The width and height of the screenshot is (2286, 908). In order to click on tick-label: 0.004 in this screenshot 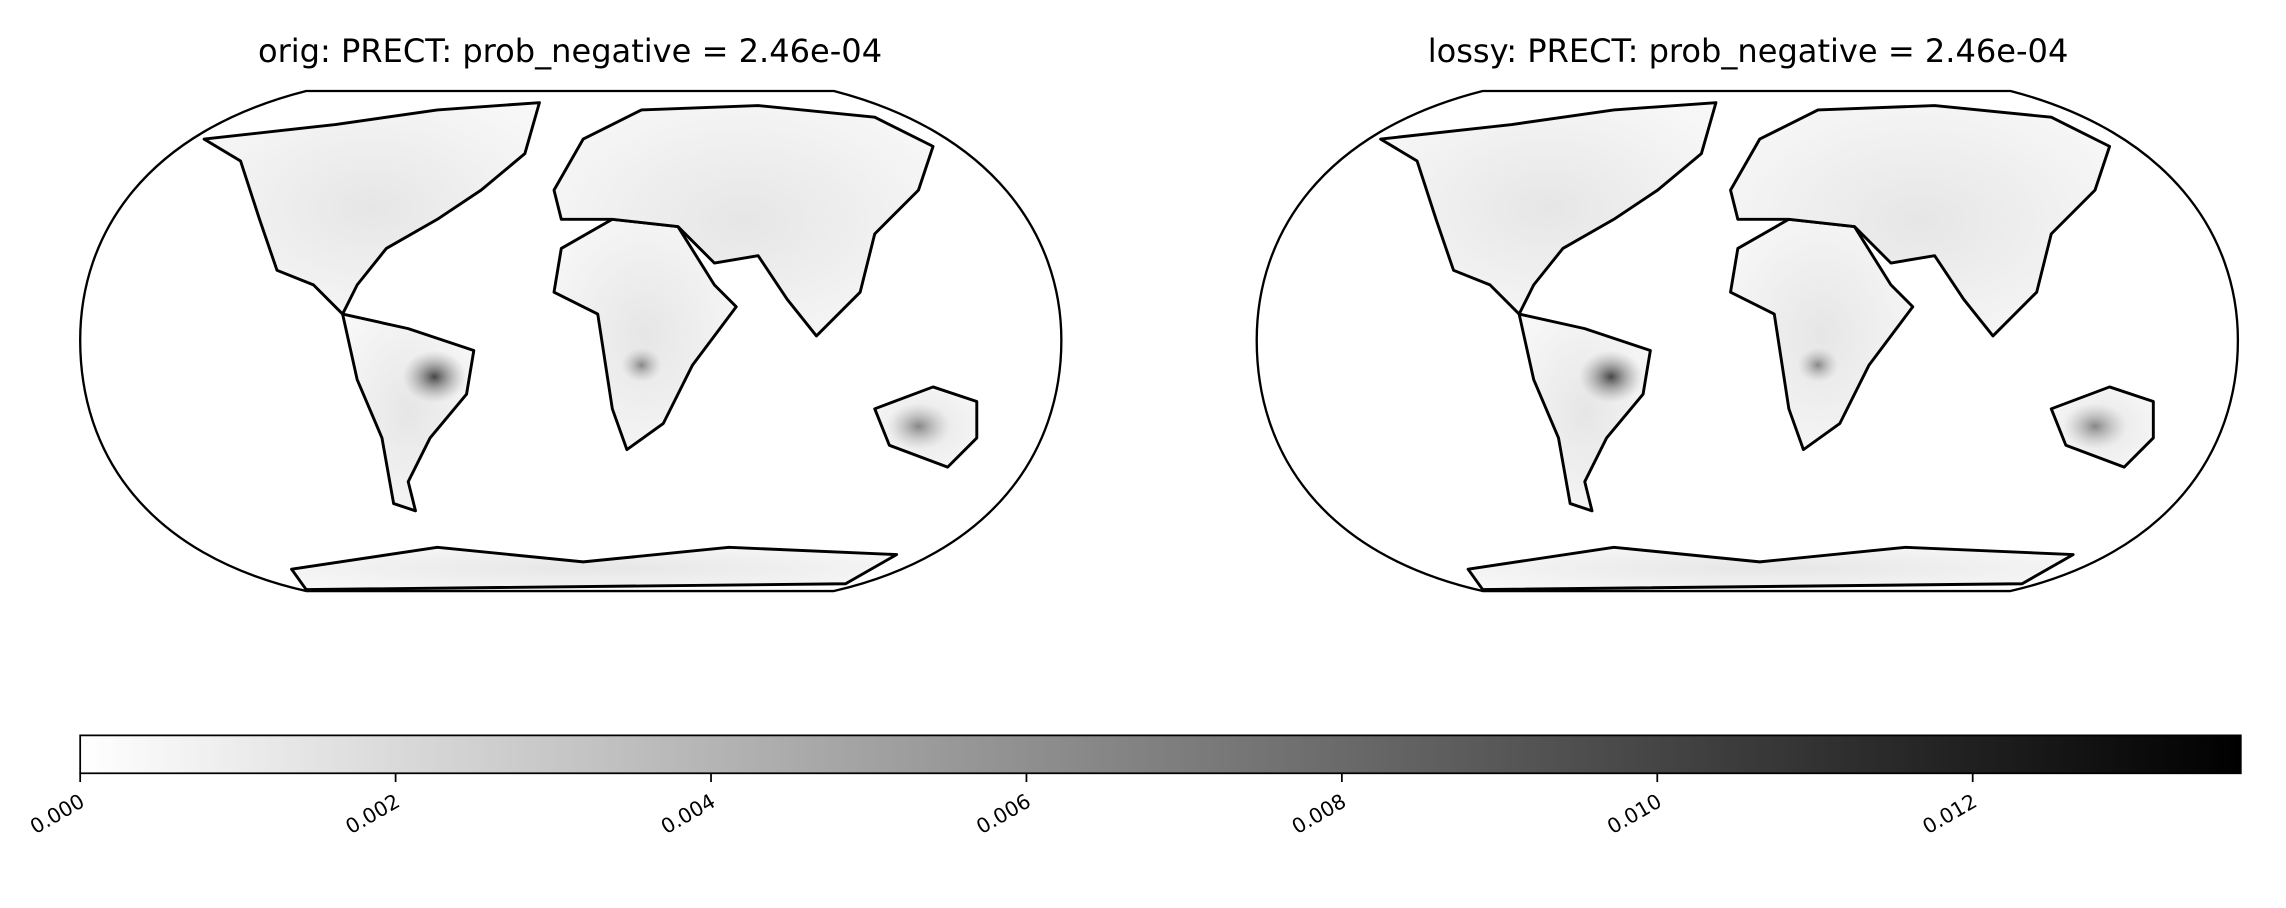, I will do `click(688, 814)`.